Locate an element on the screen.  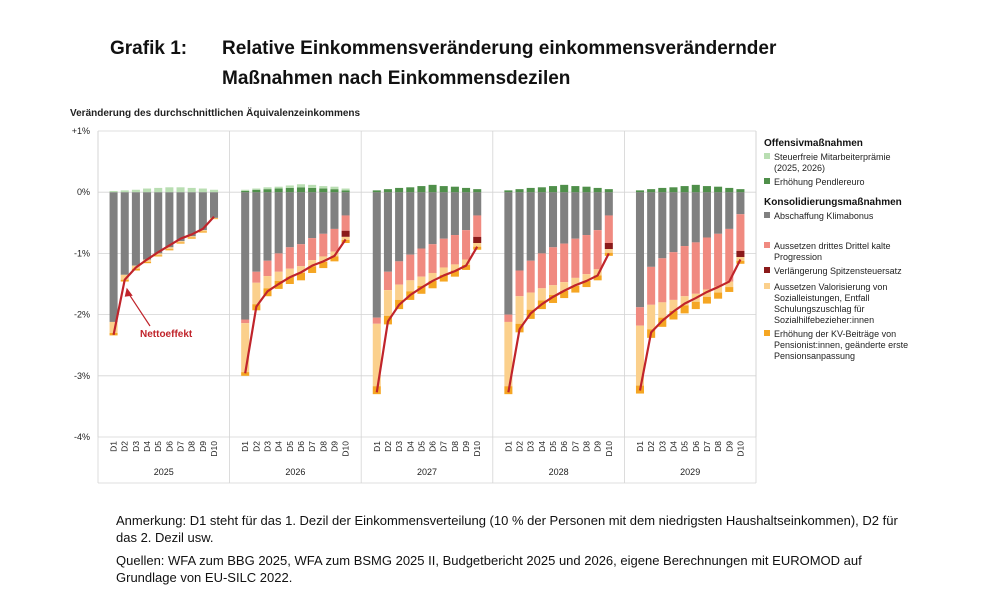
bar-pendlereuro-2027-D6 is located at coordinates (432, 188).